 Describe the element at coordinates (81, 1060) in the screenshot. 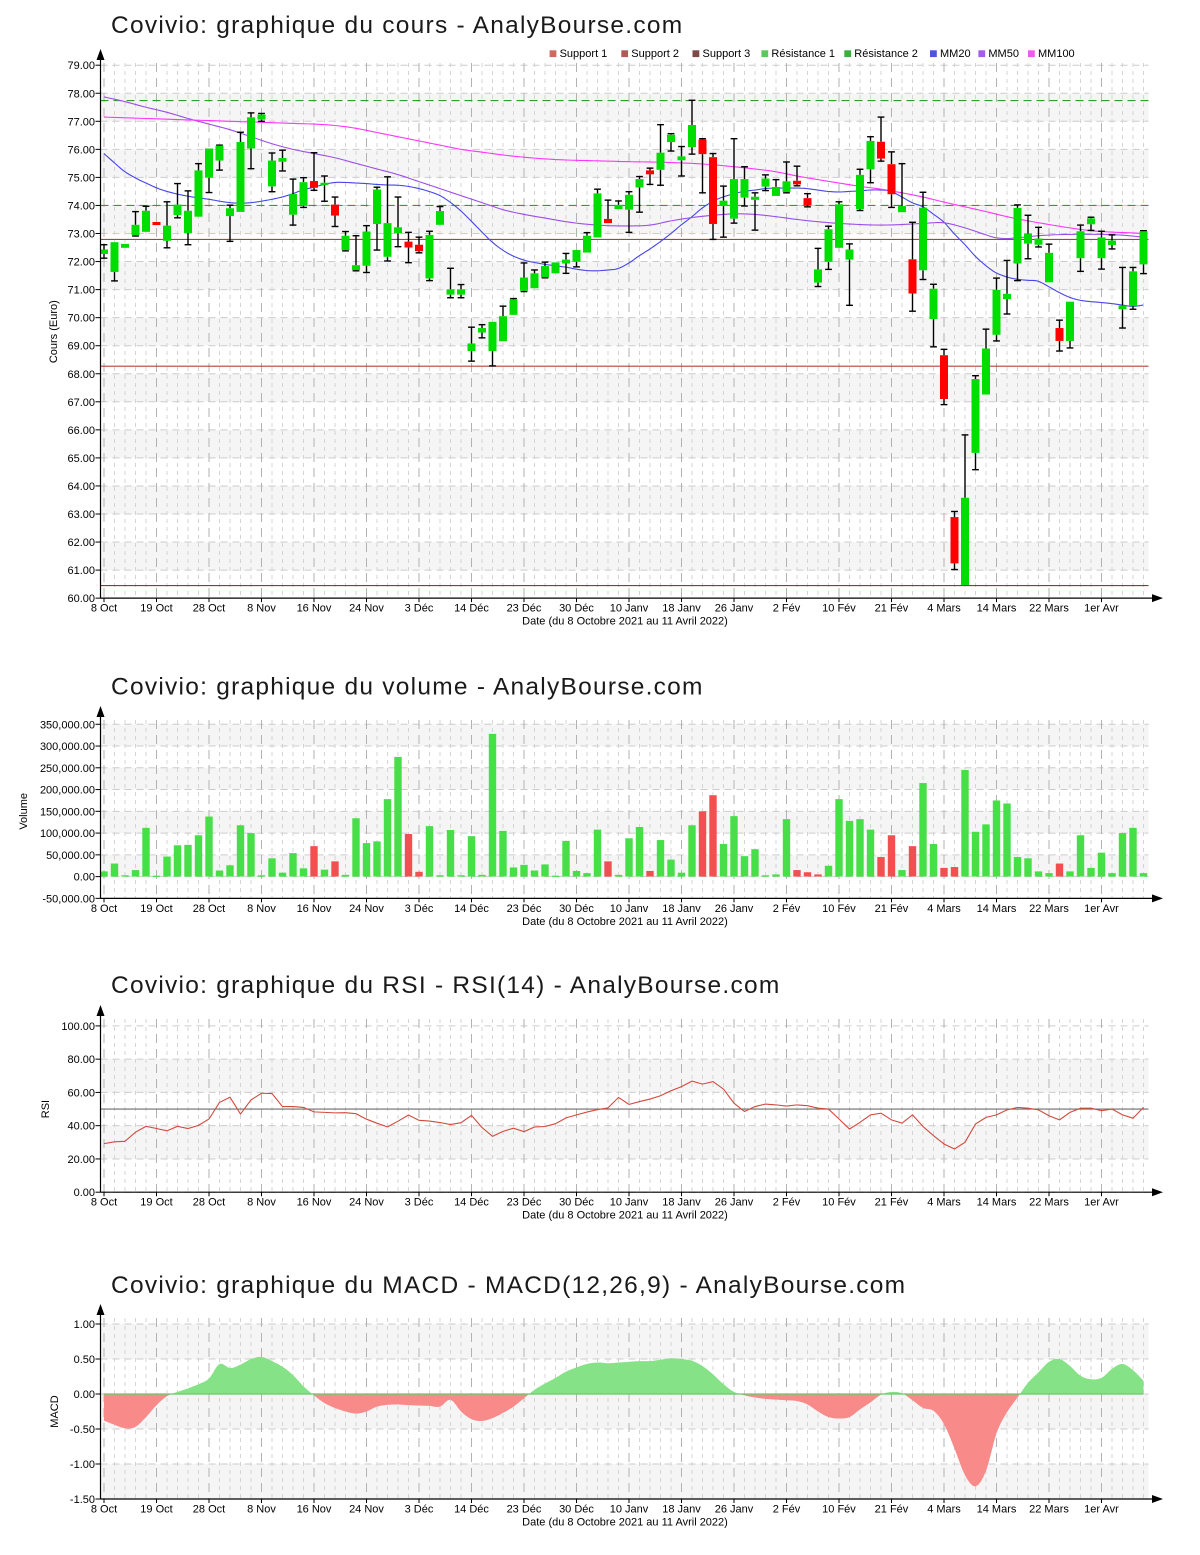

I see `svg-text: 80.00` at that location.